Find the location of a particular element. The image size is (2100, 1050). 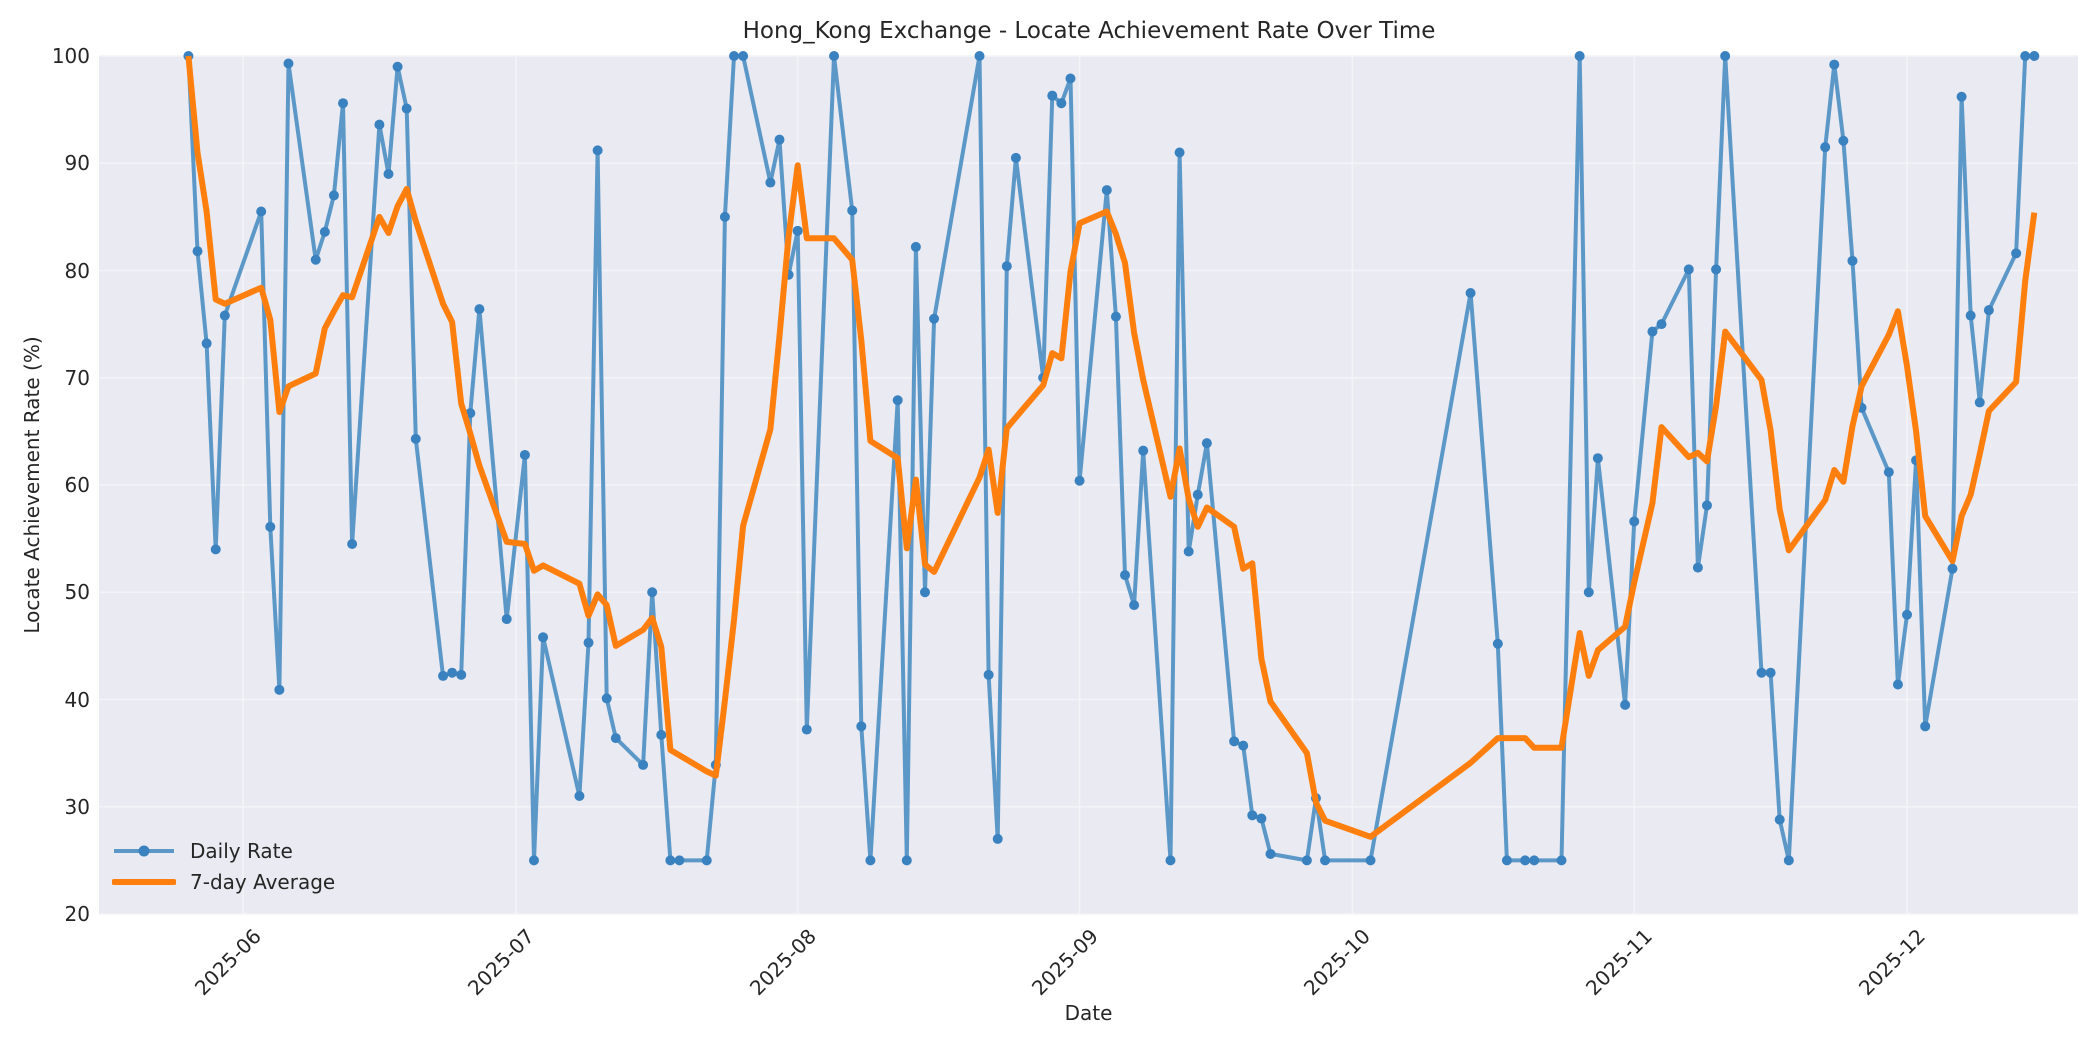

y-tick-label: 20 is located at coordinates (77, 914).